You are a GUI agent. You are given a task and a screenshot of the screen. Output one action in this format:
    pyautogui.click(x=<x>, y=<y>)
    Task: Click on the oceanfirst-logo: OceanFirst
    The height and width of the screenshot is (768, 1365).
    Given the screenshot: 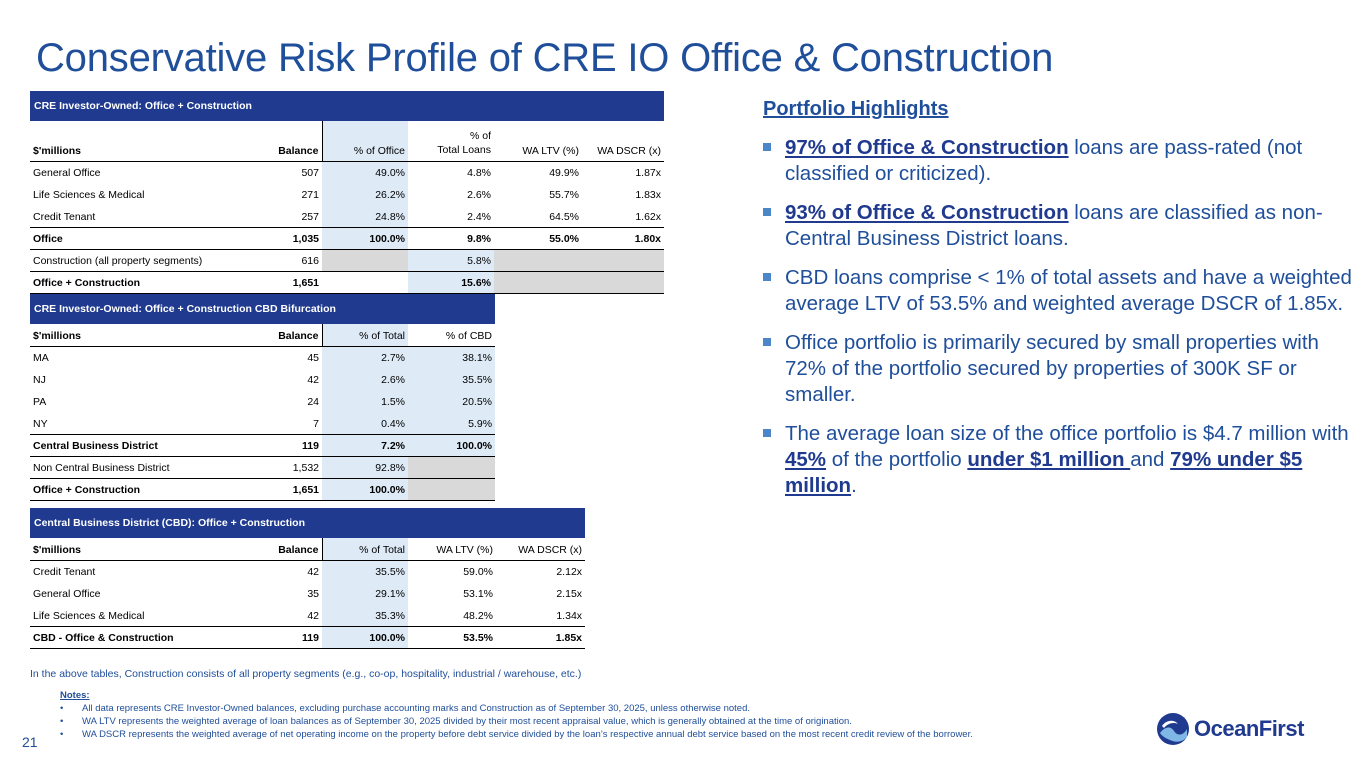 What is the action you would take?
    pyautogui.click(x=1230, y=729)
    